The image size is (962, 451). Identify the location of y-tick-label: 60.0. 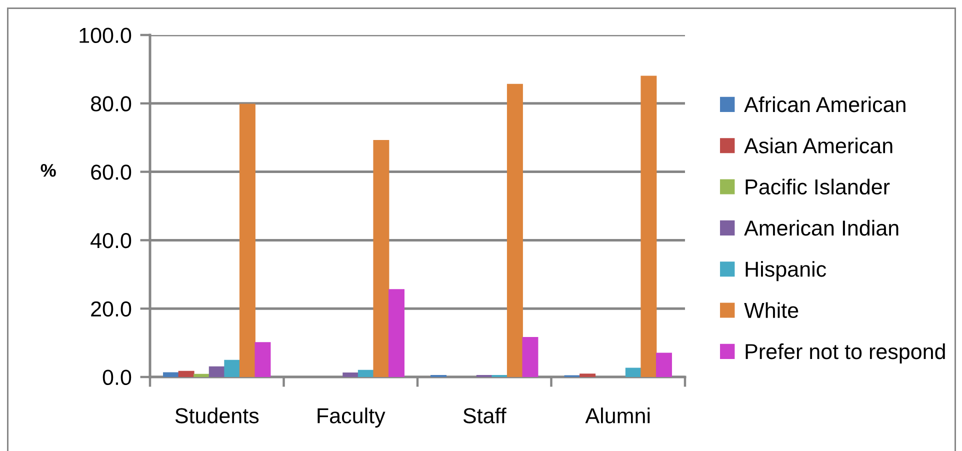
(111, 172).